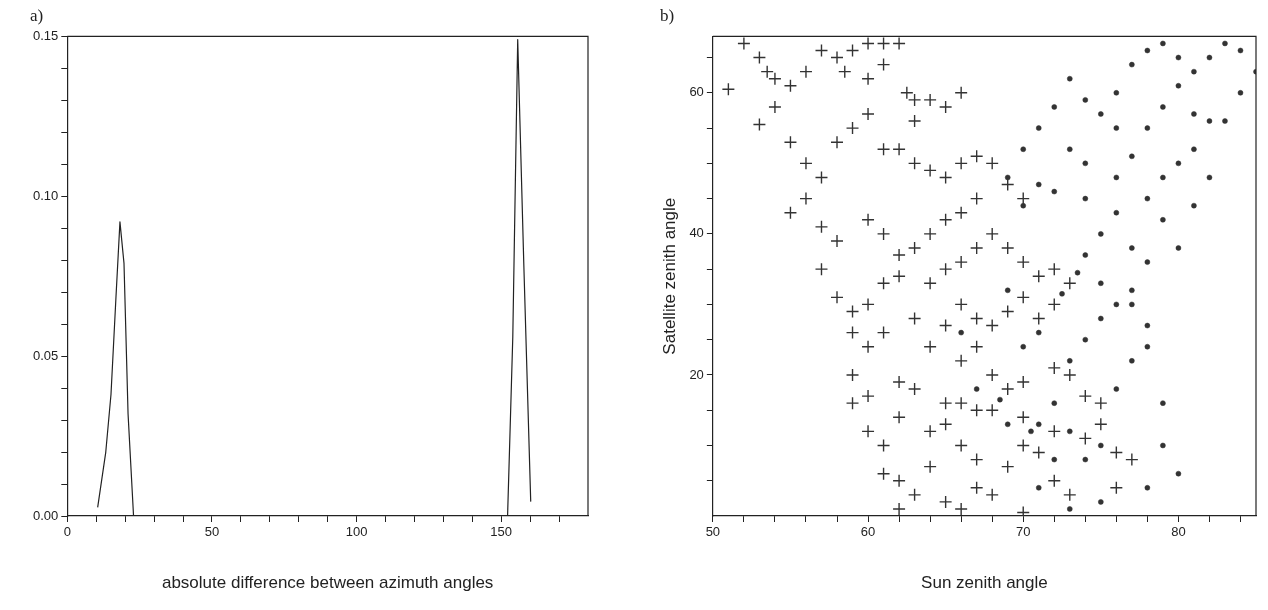 The width and height of the screenshot is (1268, 610). I want to click on y-tick-label: 0.05, so click(45, 355).